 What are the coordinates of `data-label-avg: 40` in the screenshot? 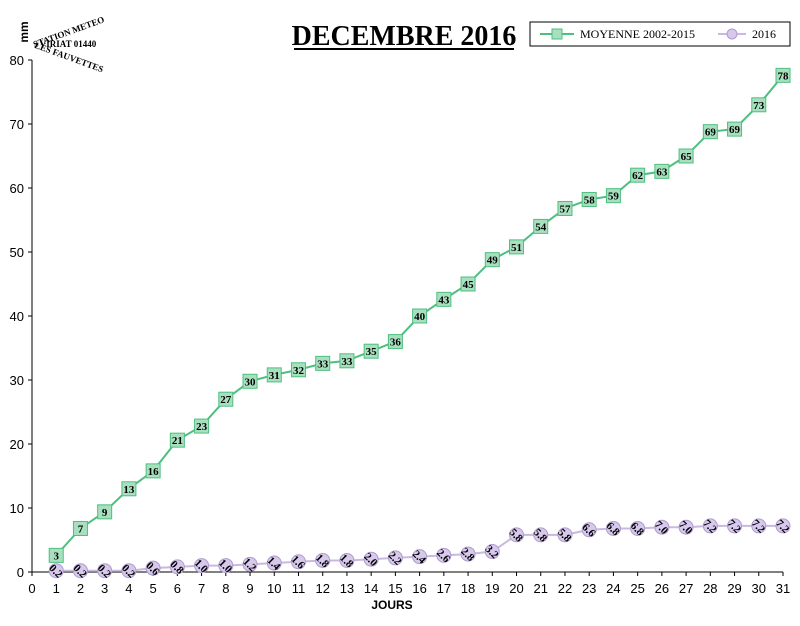 It's located at (420, 317).